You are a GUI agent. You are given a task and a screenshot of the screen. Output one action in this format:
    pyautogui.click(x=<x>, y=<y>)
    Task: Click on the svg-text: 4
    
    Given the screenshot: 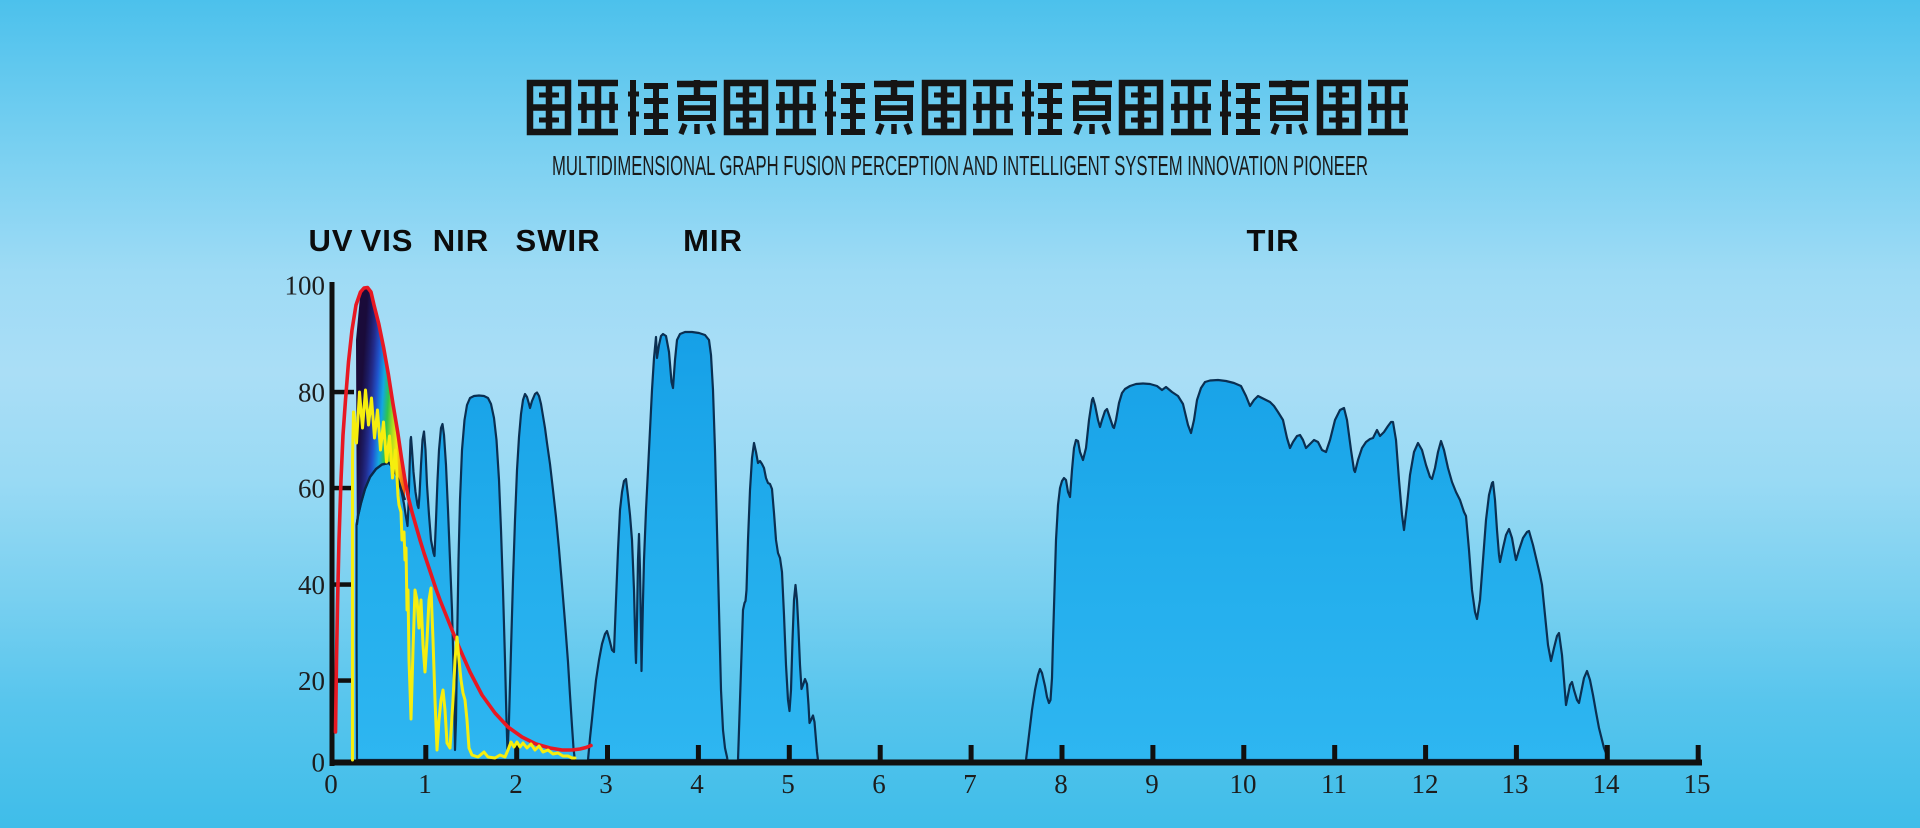 What is the action you would take?
    pyautogui.click(x=697, y=784)
    